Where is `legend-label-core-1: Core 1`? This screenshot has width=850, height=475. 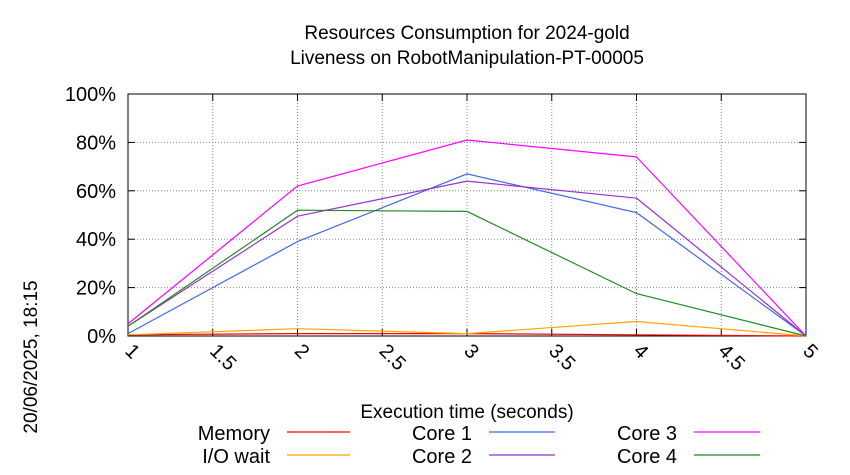
legend-label-core-1: Core 1 is located at coordinates (442, 434).